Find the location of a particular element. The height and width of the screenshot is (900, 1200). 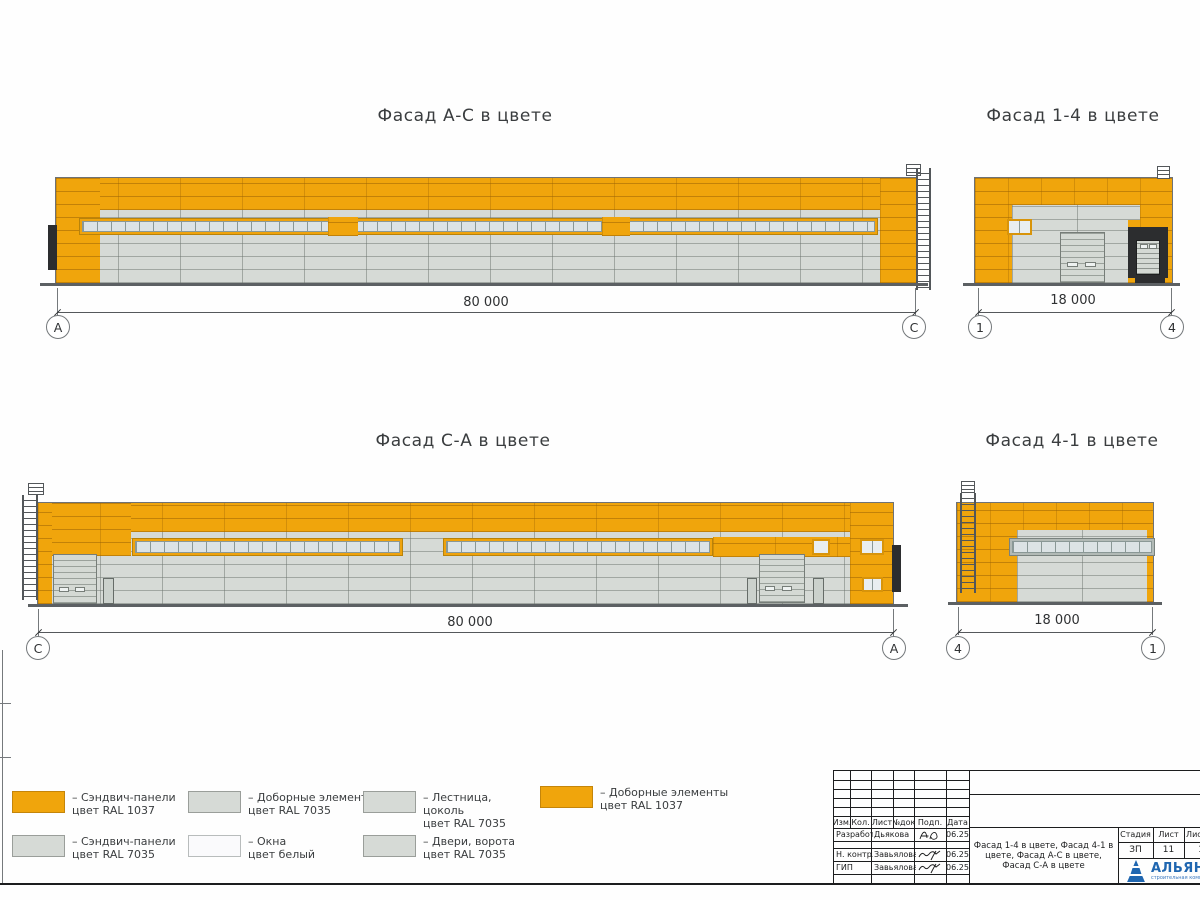

stage-label: Стадия is located at coordinates (1135, 834).